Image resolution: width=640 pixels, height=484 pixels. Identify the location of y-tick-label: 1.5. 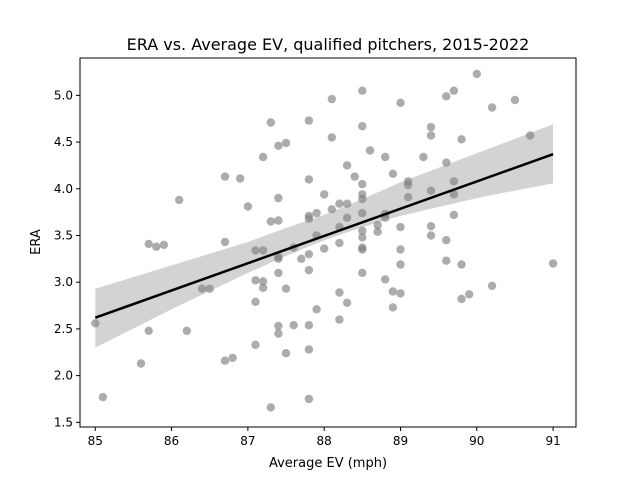
(63, 422).